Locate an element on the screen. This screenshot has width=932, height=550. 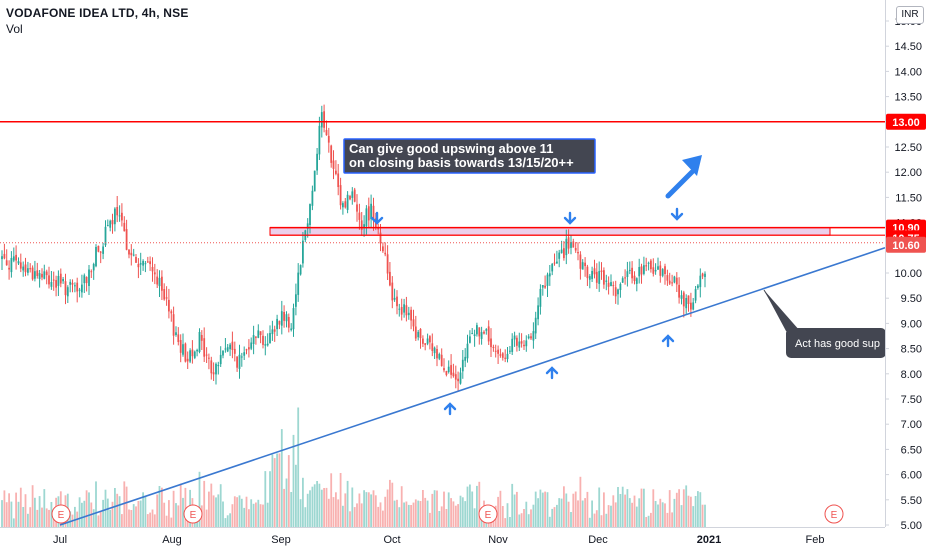
currency-button: INR is located at coordinates (910, 15).